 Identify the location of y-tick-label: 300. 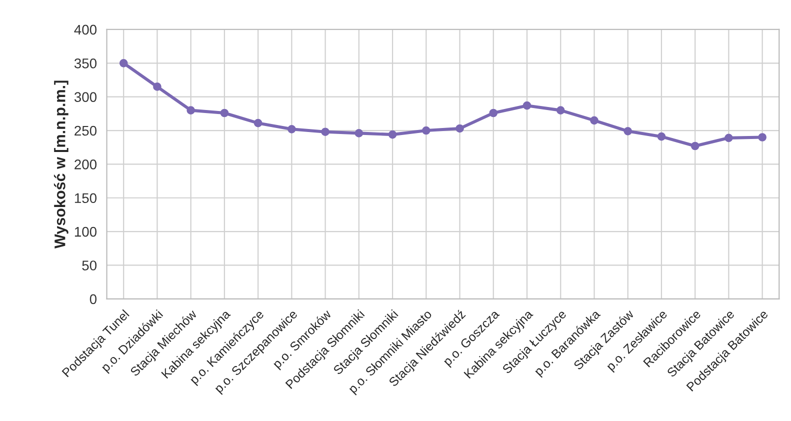
(85, 97).